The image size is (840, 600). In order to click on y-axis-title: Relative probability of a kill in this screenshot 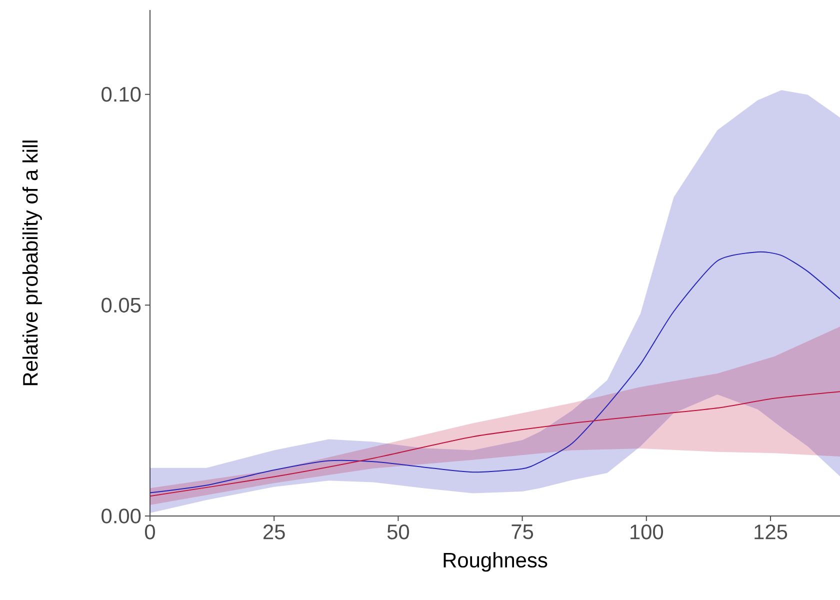, I will do `click(32, 263)`.